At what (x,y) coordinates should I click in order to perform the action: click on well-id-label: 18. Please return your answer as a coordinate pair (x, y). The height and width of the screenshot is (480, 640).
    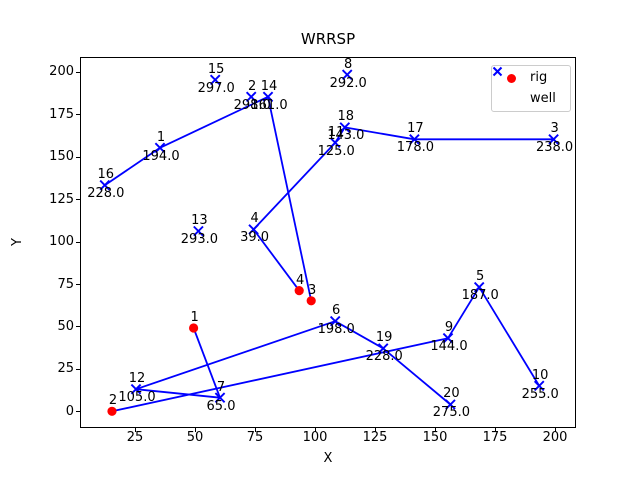
    Looking at the image, I should click on (346, 117).